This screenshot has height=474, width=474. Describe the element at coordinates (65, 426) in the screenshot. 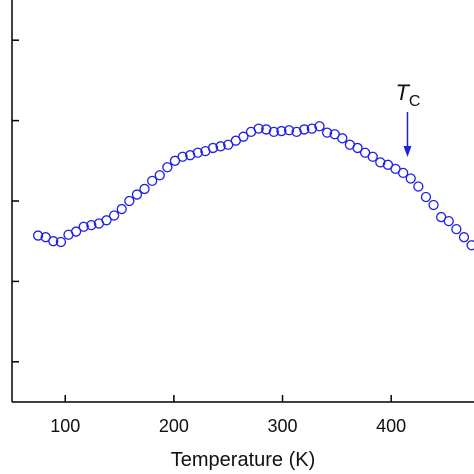

I see `x-tick-label: 100` at that location.